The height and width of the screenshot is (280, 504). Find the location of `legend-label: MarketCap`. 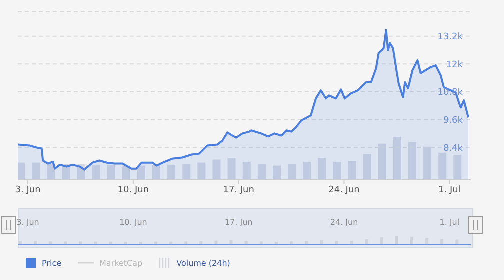

legend-label: MarketCap is located at coordinates (121, 263).